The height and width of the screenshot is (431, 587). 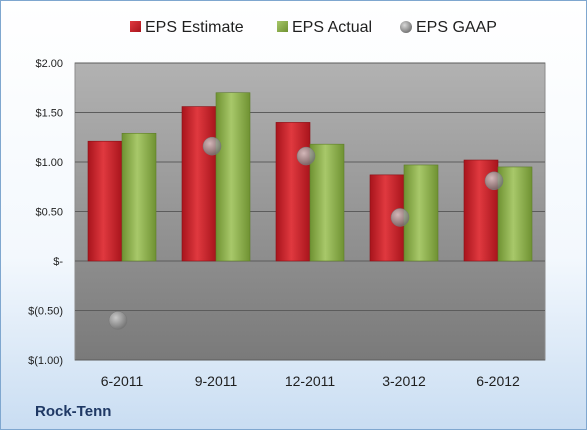 I want to click on x-tick-label: 9-2011, so click(x=216, y=381).